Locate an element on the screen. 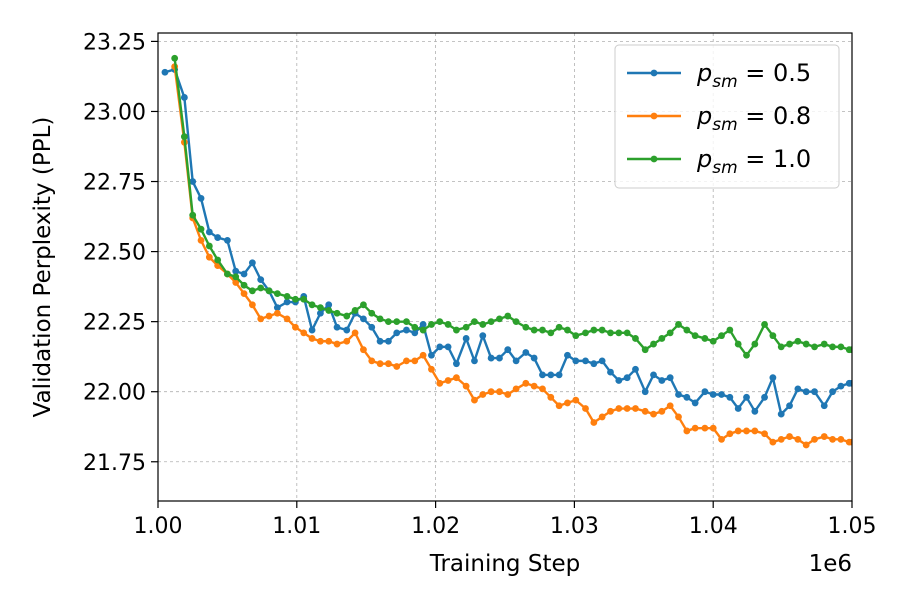 This screenshot has width=913, height=609. y-axis-title: Validation Perplexity (PPL) is located at coordinates (43, 267).